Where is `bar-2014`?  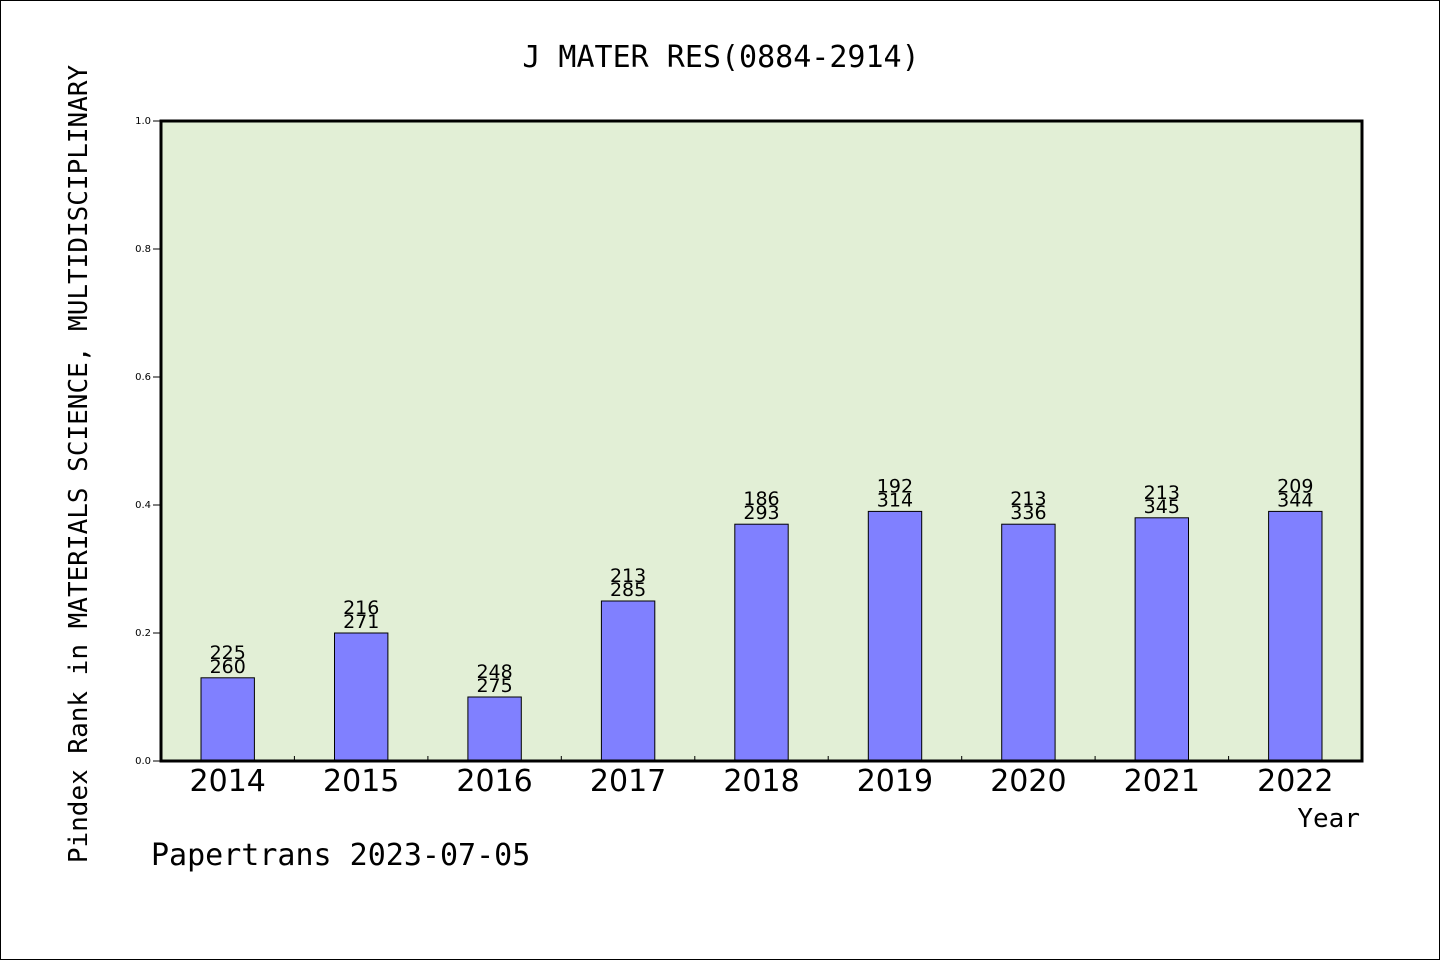 bar-2014 is located at coordinates (227, 719).